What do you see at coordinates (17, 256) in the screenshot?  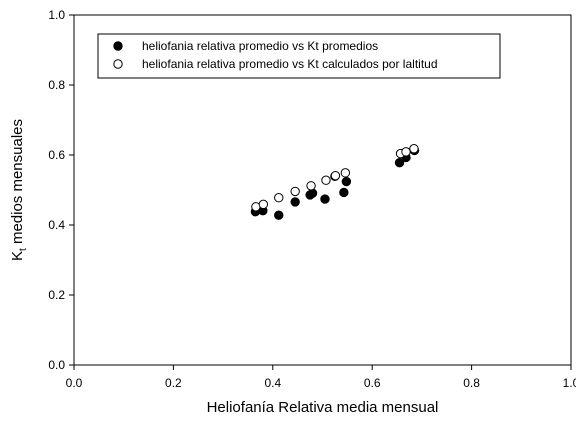 I see `y-axis-title-main: K` at bounding box center [17, 256].